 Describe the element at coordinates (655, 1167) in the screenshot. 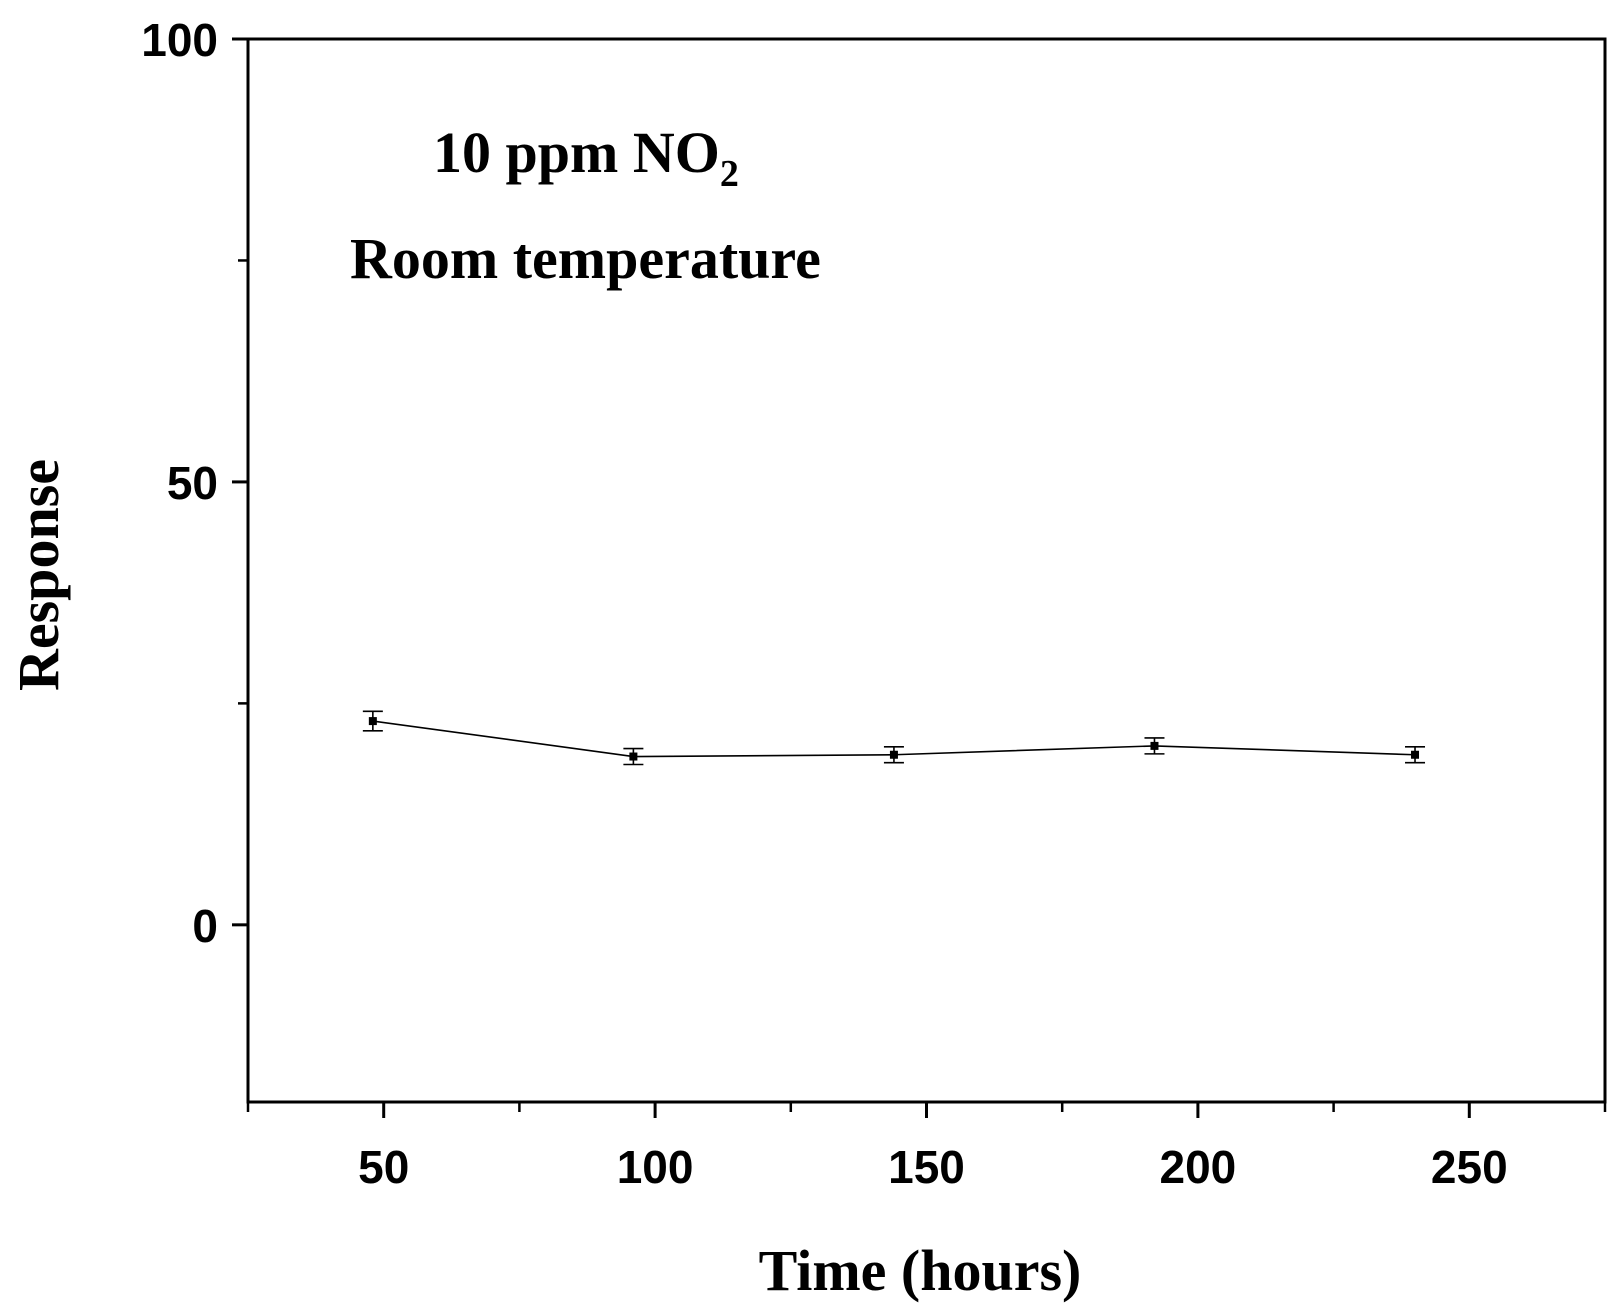

I see `x-tick-label: 100` at that location.